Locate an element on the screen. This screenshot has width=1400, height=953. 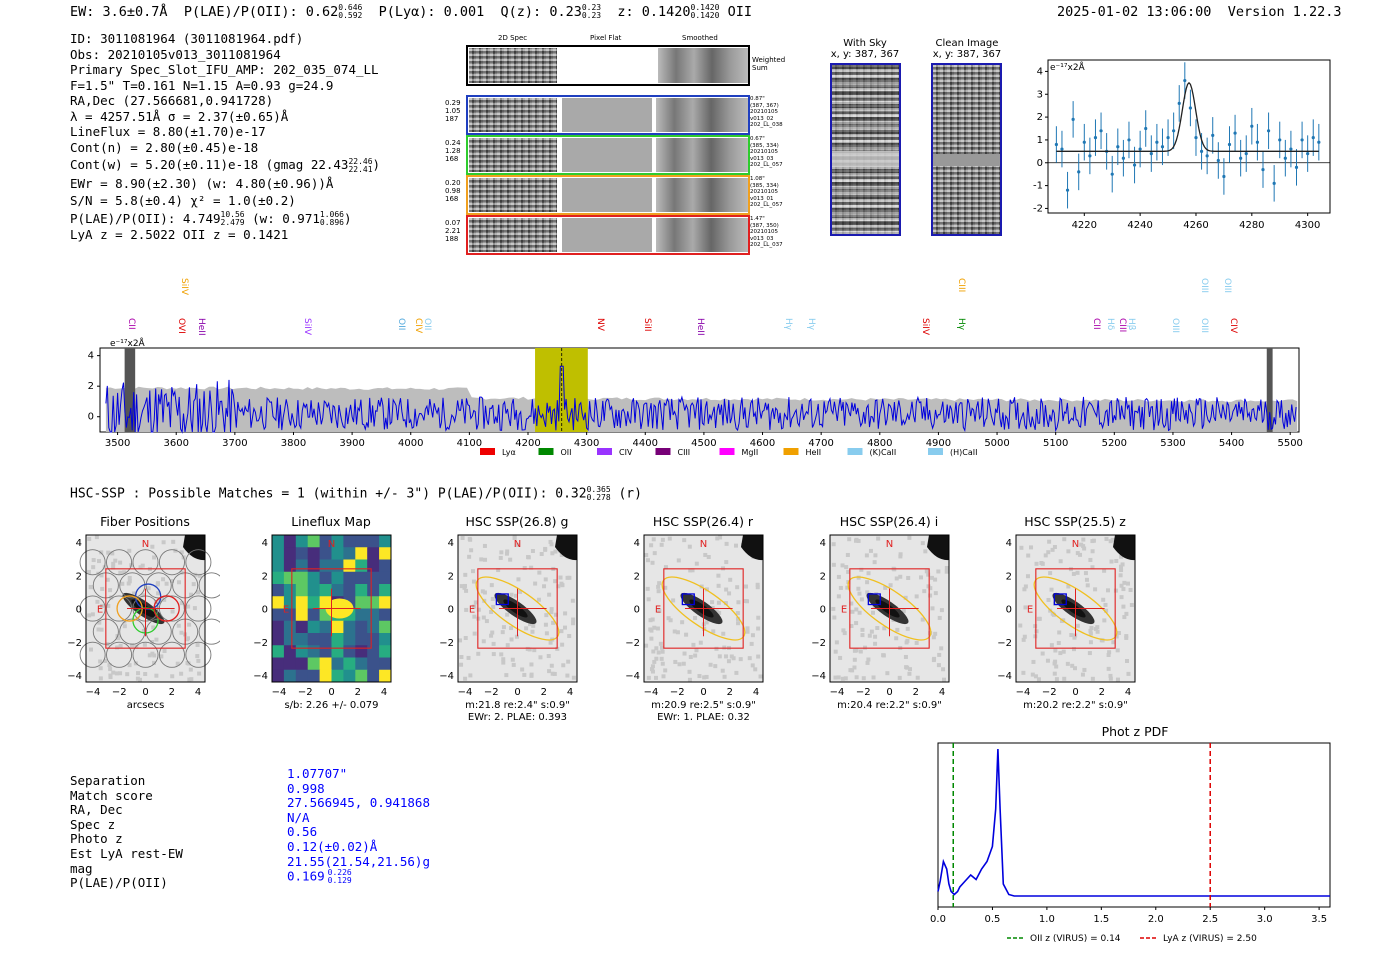
panel-xtick-label: −2 is located at coordinates (119, 692).